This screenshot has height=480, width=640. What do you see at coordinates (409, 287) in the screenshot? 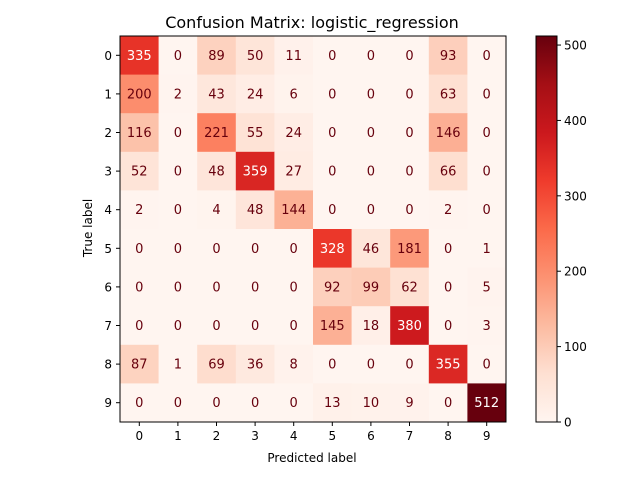
I see `cell-value-label: 62` at bounding box center [409, 287].